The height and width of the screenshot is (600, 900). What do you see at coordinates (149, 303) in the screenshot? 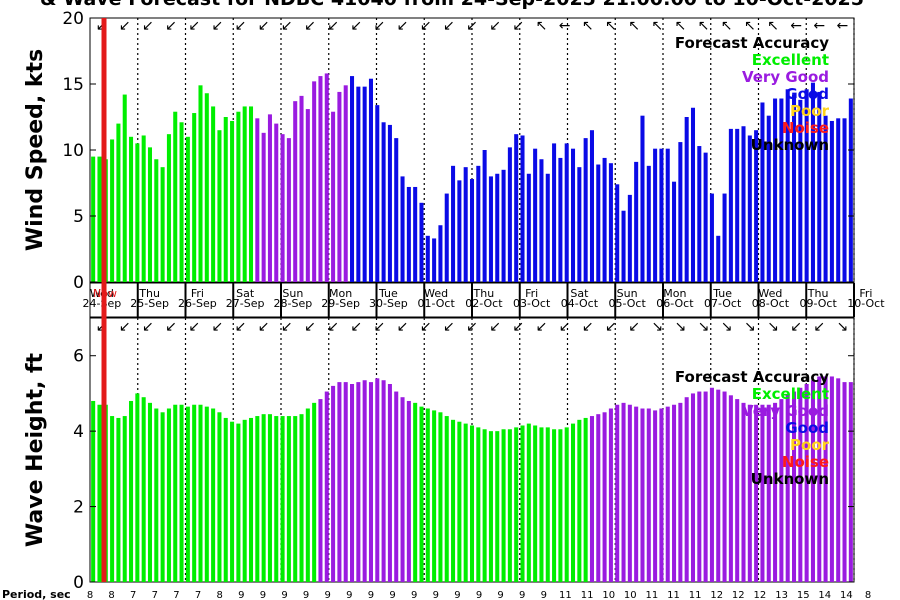
I see `day-date-label: 25-Sep` at bounding box center [149, 303].